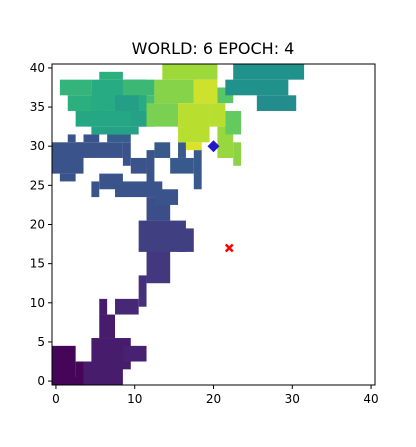 This screenshot has height=447, width=416. What do you see at coordinates (213, 48) in the screenshot?
I see `chart-title: WORLD: 6 EPOCH: 4` at bounding box center [213, 48].